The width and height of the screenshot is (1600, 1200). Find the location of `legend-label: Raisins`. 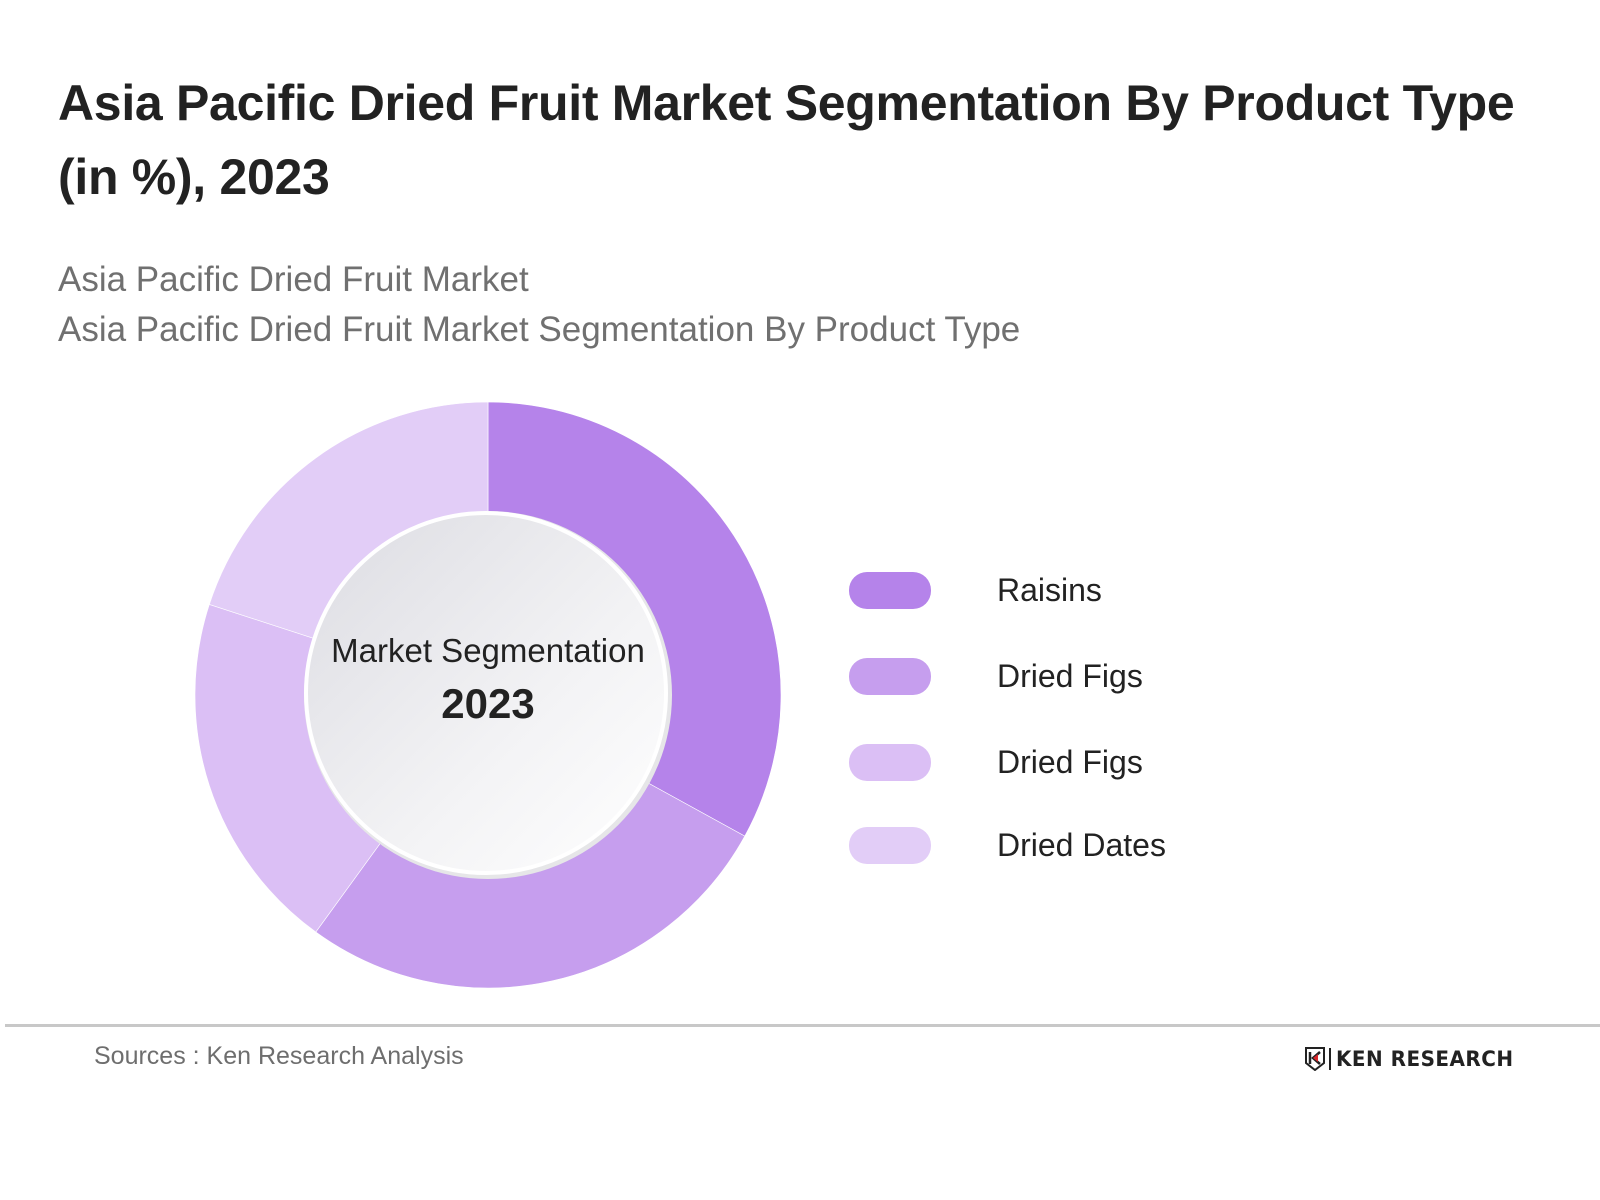

legend-label: Raisins is located at coordinates (1049, 590).